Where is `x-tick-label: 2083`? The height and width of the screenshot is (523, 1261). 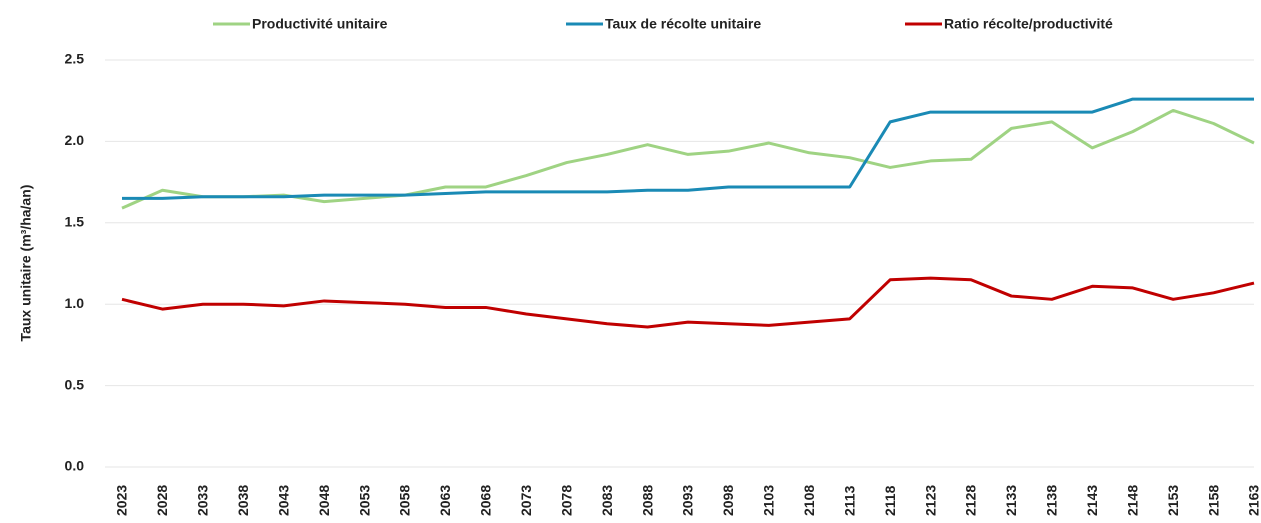
x-tick-label: 2083 is located at coordinates (607, 500).